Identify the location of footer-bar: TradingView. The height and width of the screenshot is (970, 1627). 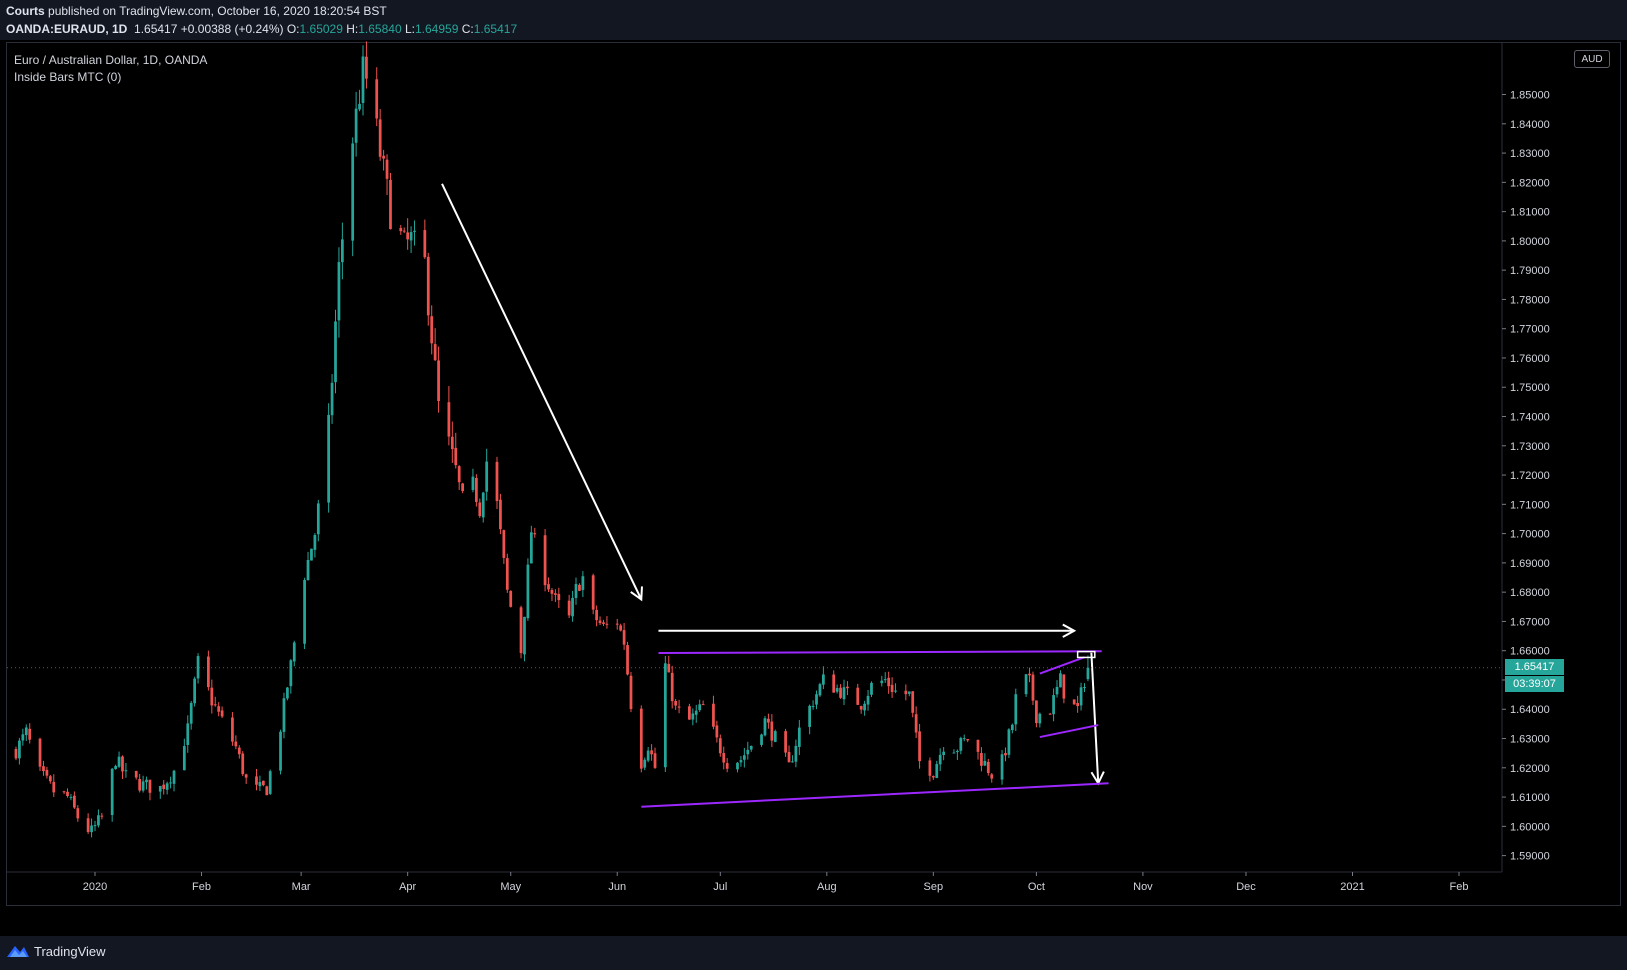
(813, 953).